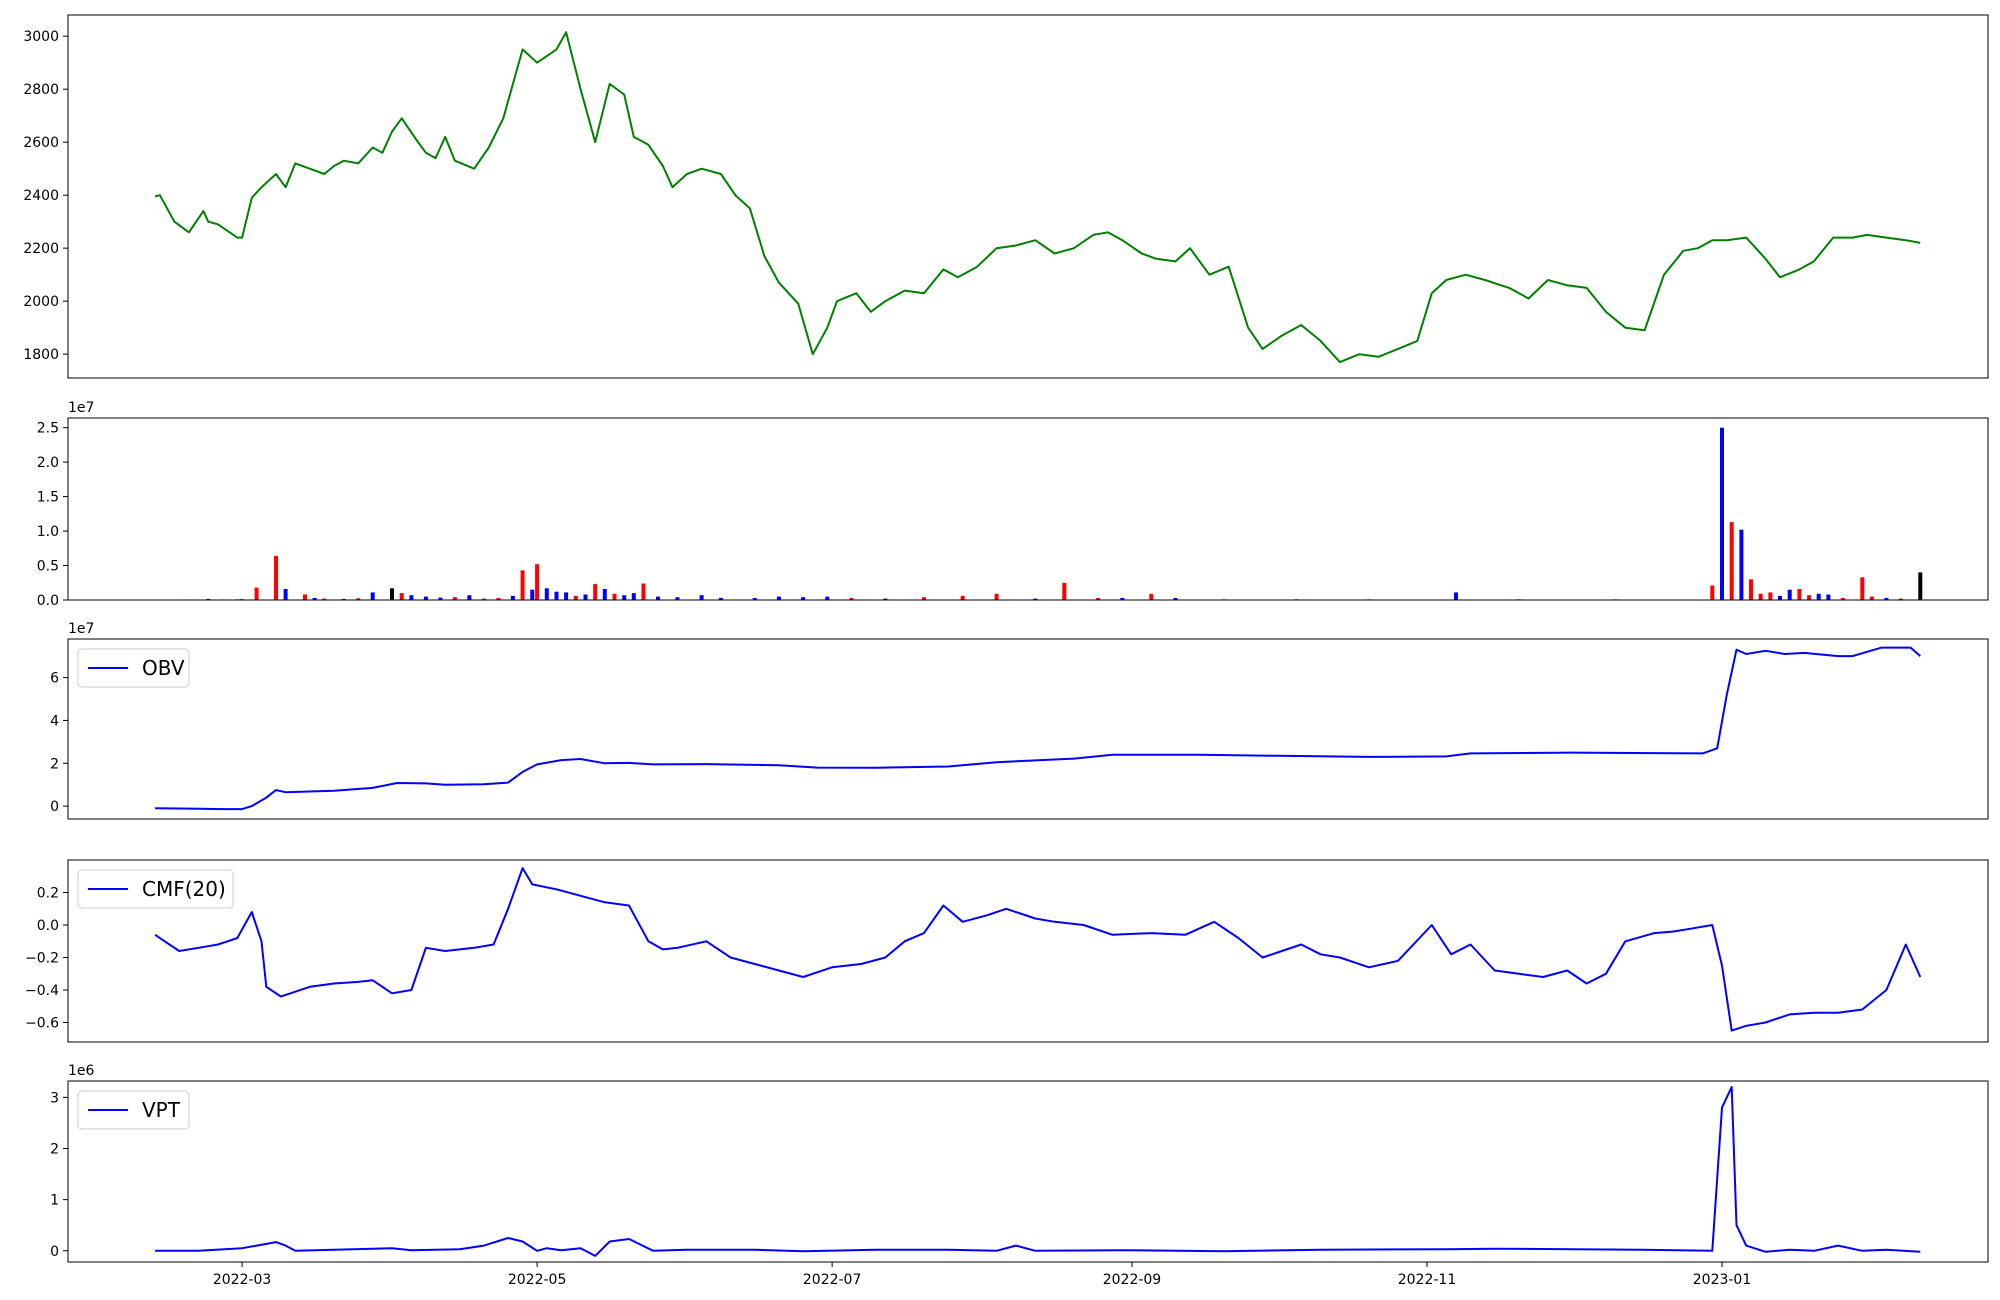 The image size is (2000, 1300). Describe the element at coordinates (54, 764) in the screenshot. I see `obv-ytick-label: 2` at that location.